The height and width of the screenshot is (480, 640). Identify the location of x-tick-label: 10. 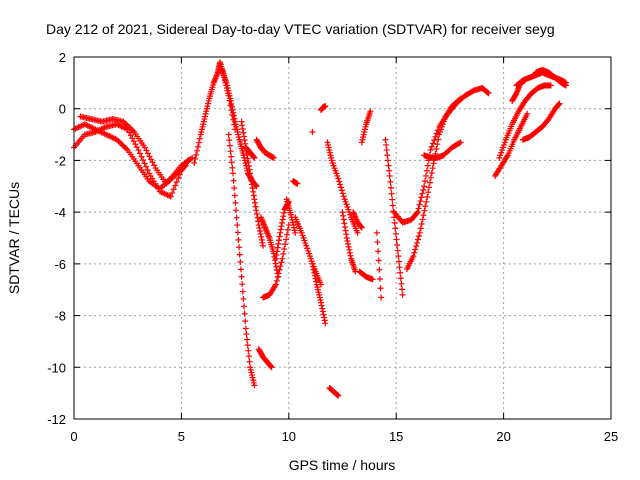
(289, 436).